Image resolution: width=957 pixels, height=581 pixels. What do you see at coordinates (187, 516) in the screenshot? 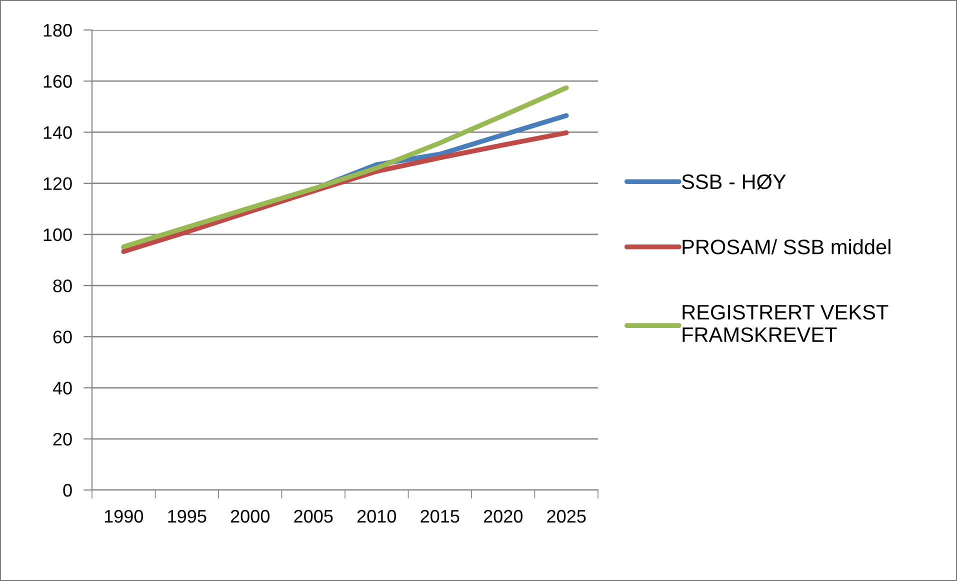
I see `x-tick-label: 1995` at bounding box center [187, 516].